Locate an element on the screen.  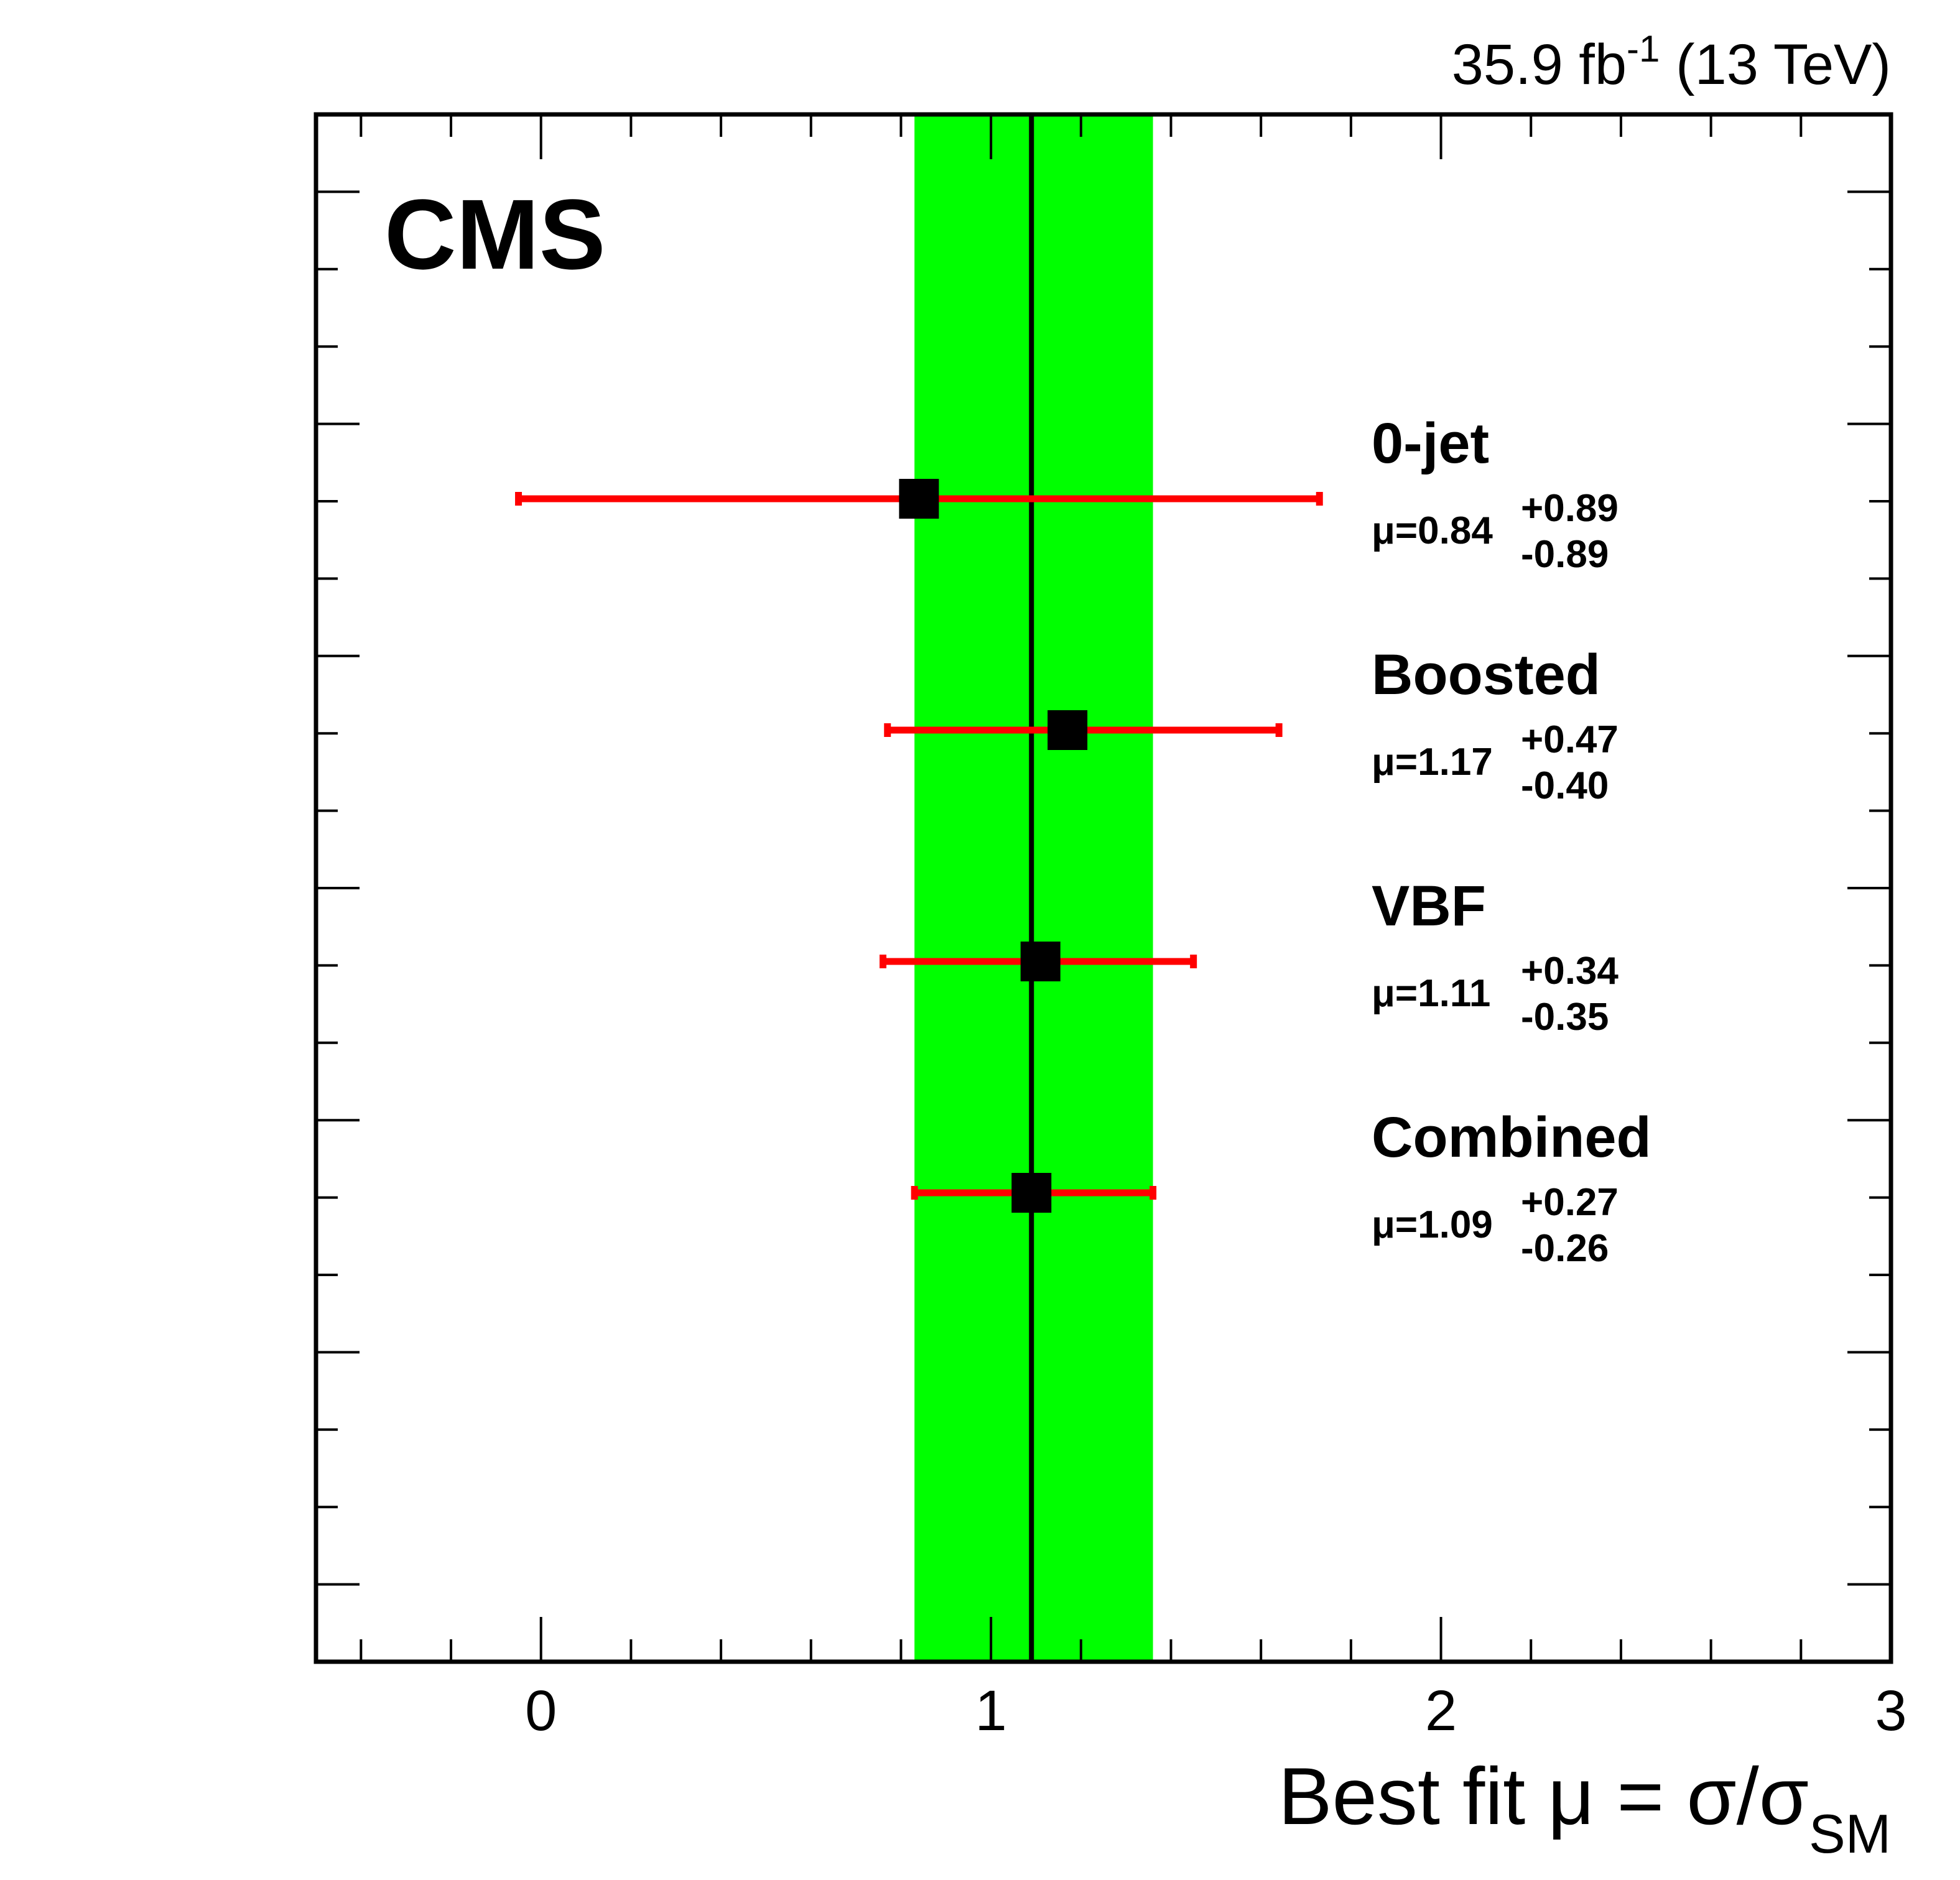
mu-uncertainty-up: +0.27 is located at coordinates (1570, 1202).